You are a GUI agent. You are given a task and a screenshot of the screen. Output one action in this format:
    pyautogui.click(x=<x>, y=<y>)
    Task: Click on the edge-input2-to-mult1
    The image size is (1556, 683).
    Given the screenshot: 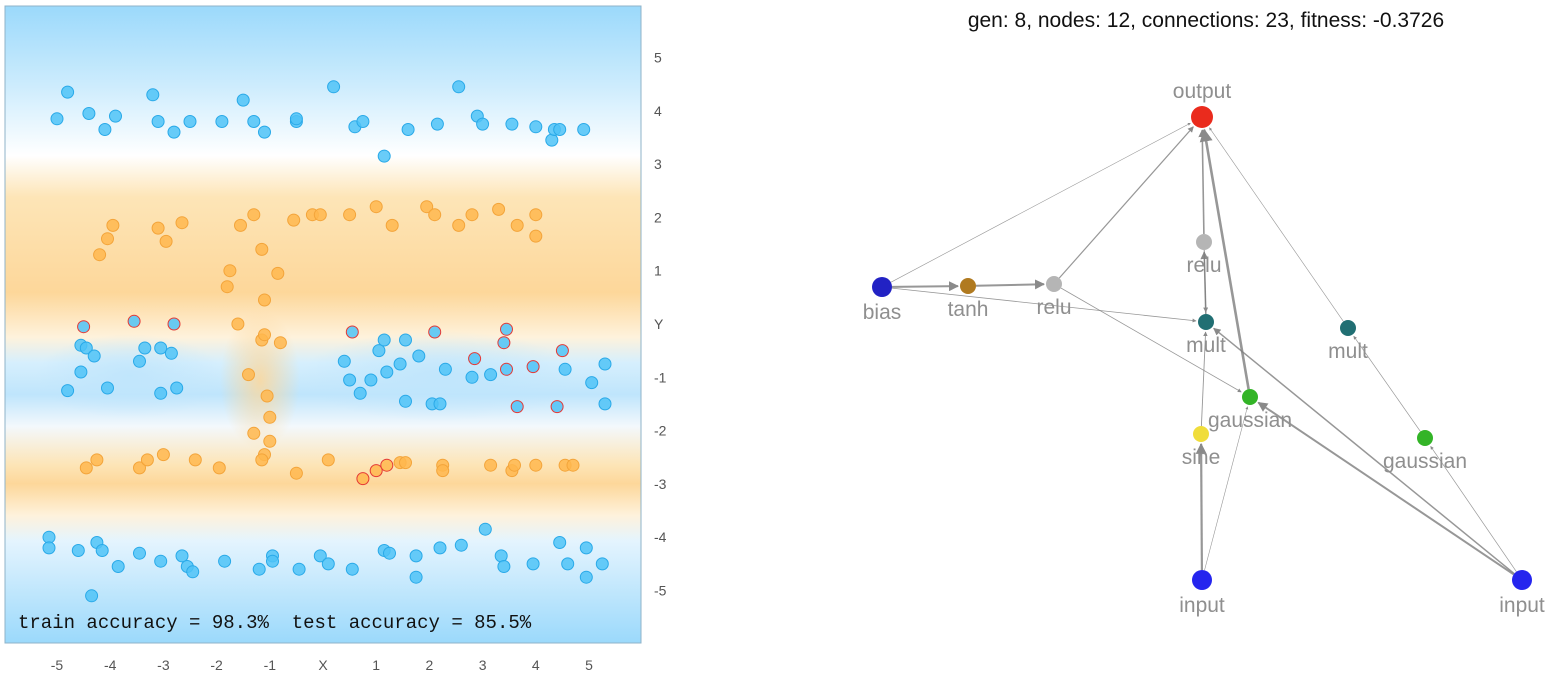 What is the action you would take?
    pyautogui.click(x=1364, y=451)
    